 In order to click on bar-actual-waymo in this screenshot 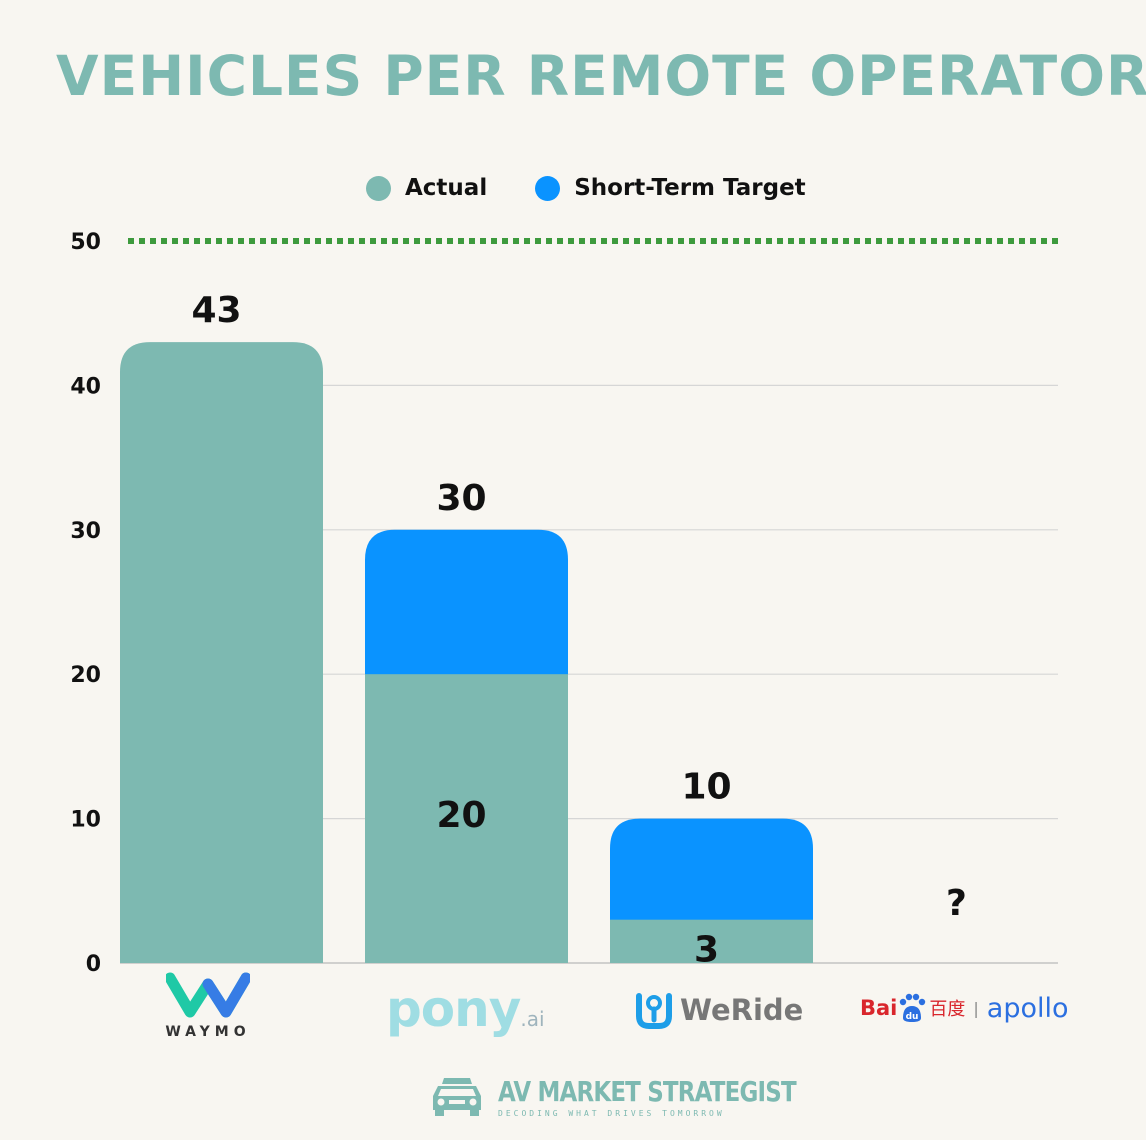, I will do `click(221, 653)`.